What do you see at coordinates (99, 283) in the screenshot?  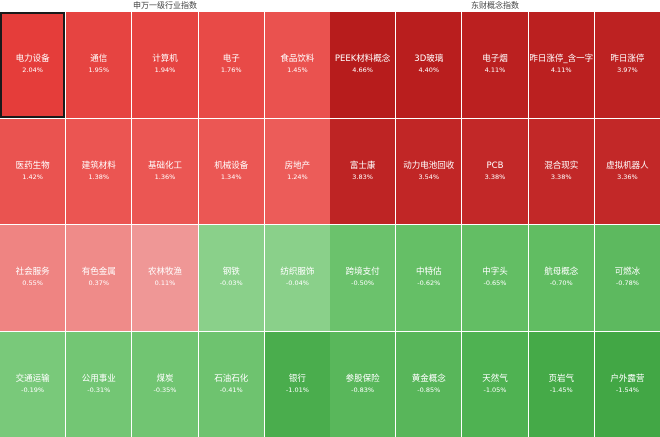 I see `tile-change-percent: 0.37%` at bounding box center [99, 283].